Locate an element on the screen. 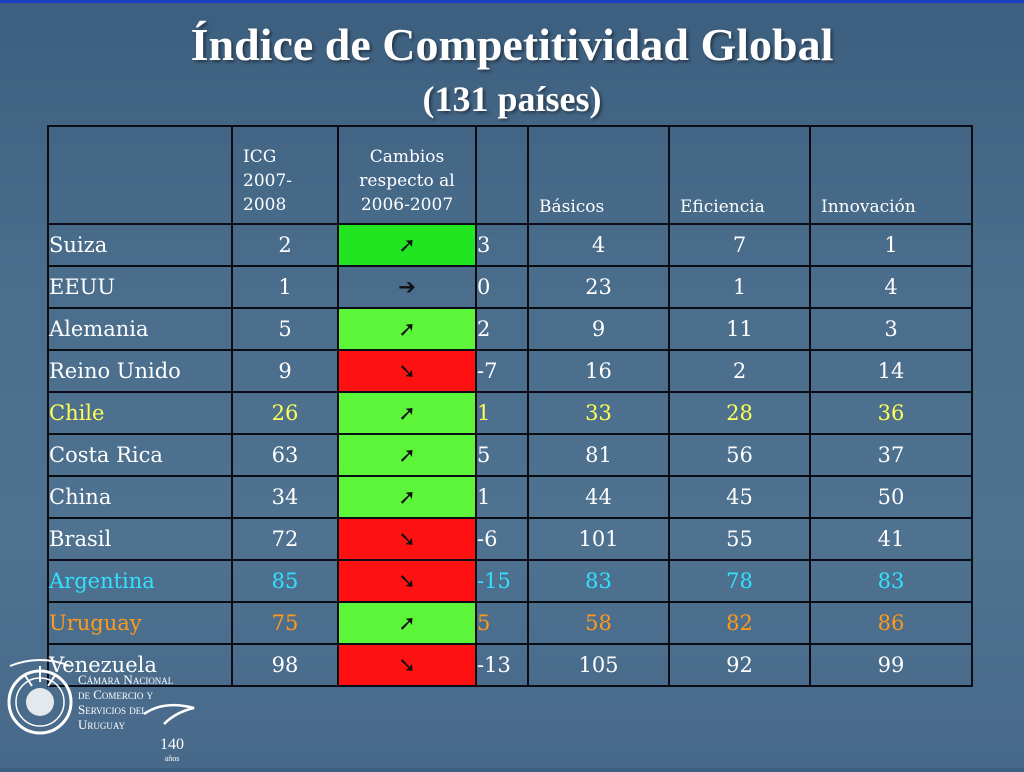 This screenshot has height=772, width=1024. basicos-cell: 16 is located at coordinates (598, 371).